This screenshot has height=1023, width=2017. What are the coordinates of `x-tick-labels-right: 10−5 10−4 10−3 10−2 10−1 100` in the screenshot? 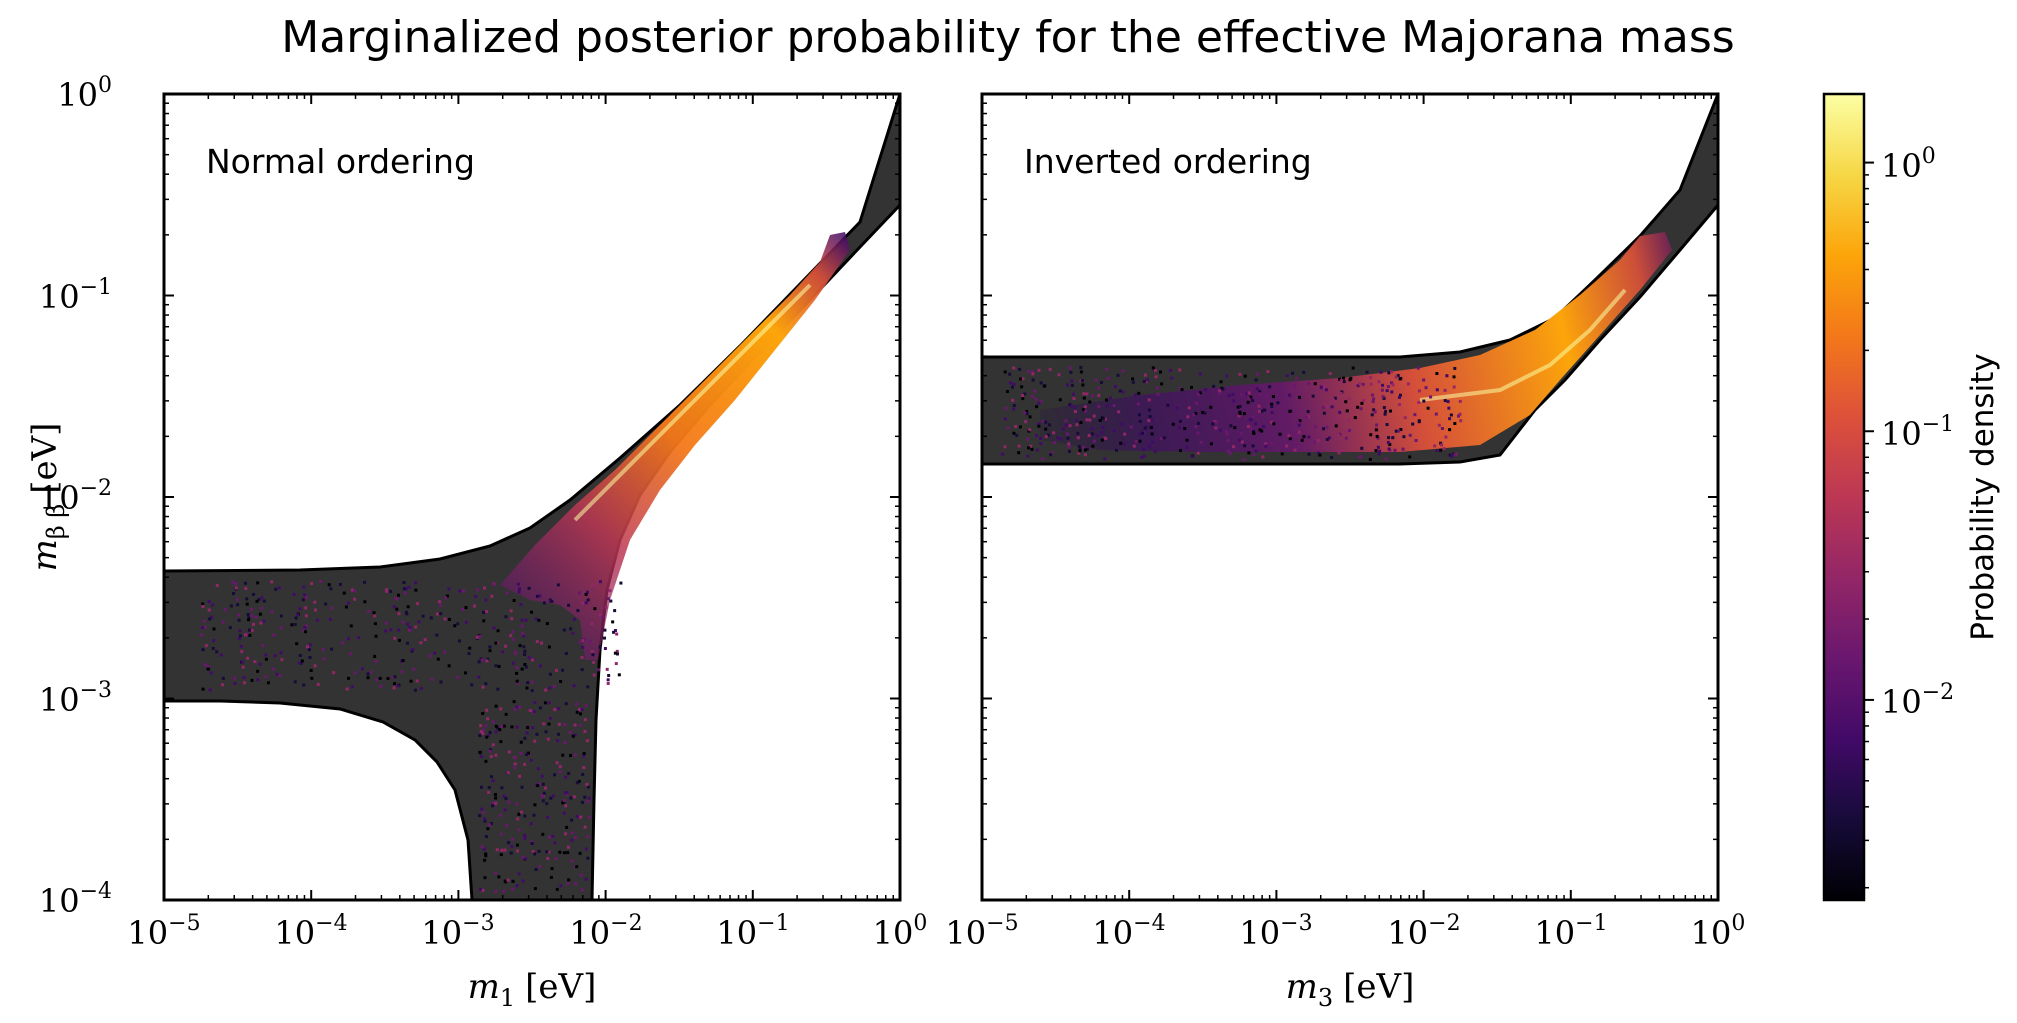 It's located at (1345, 931).